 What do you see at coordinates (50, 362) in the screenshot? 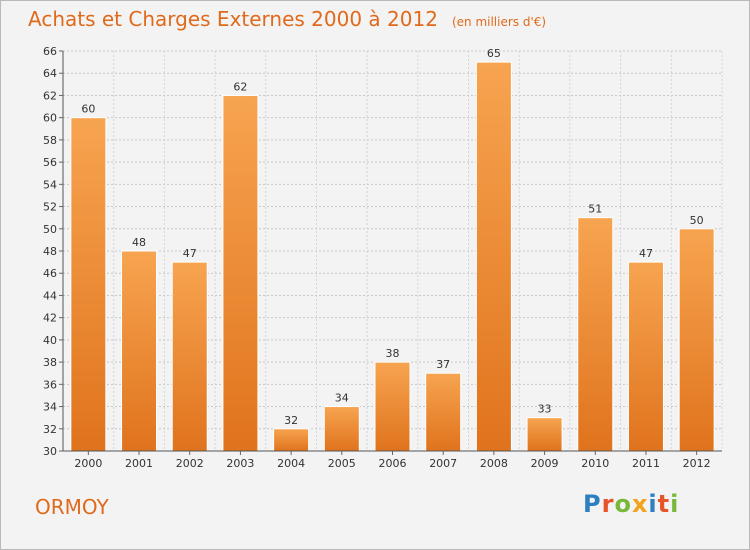
I see `y-tick-label: 38` at bounding box center [50, 362].